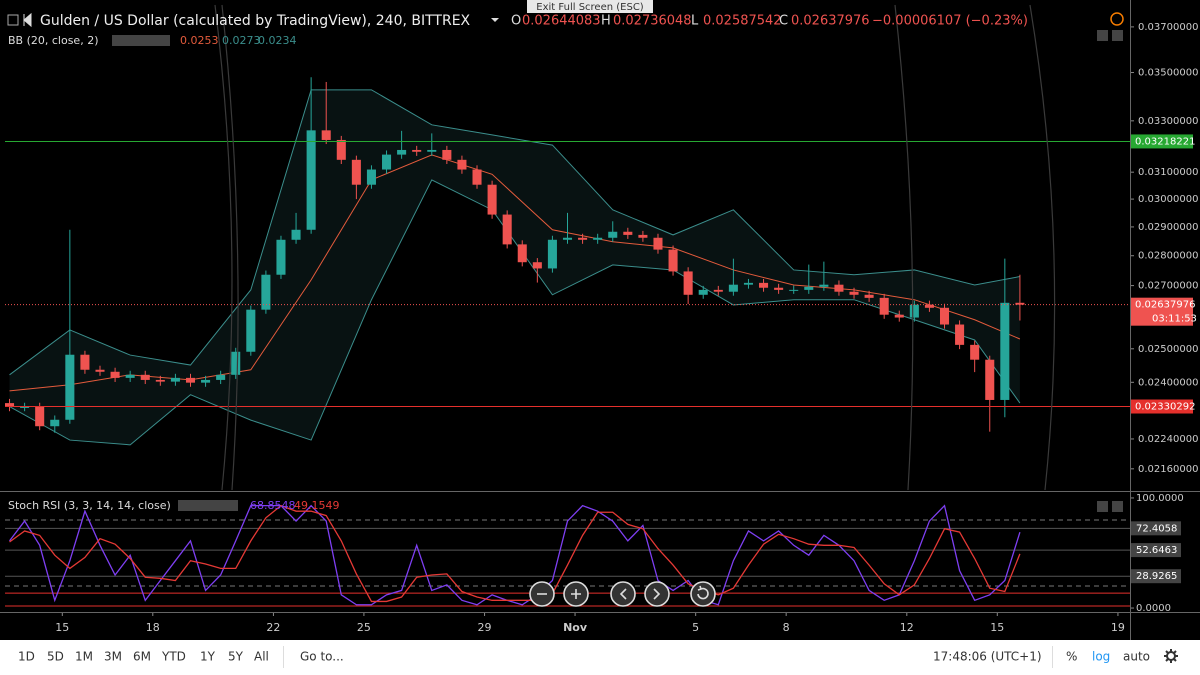  I want to click on range-button: 5D, so click(55, 657).